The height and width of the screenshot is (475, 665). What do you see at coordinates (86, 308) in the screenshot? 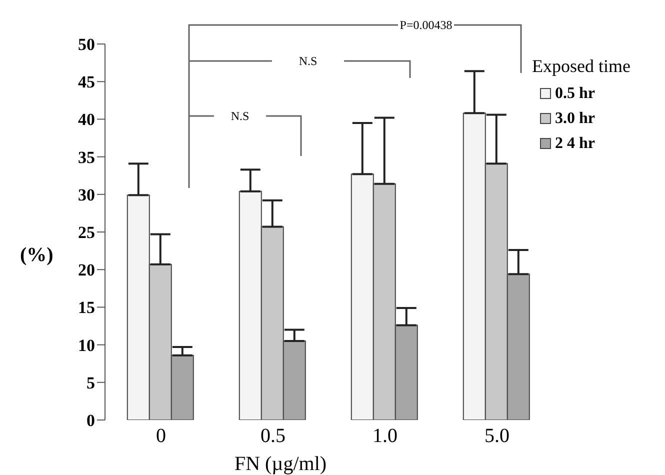
I see `y-tick-label: 15` at bounding box center [86, 308].